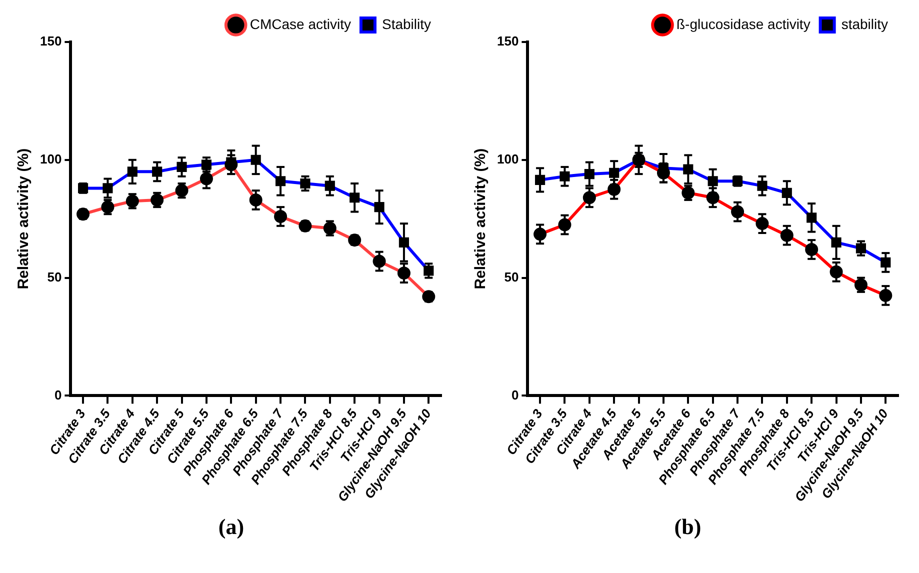 The width and height of the screenshot is (919, 573). What do you see at coordinates (688, 527) in the screenshot?
I see `text: (b)` at bounding box center [688, 527].